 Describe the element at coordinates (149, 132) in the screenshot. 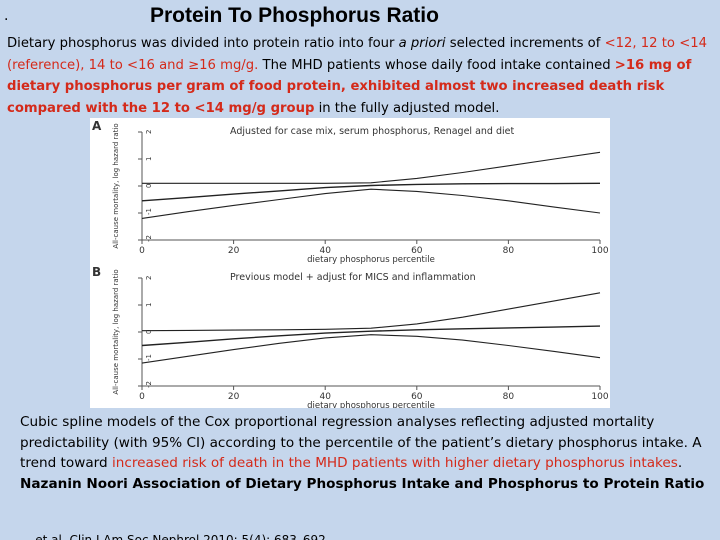

I see `panel-a-ytick-label: 2` at that location.